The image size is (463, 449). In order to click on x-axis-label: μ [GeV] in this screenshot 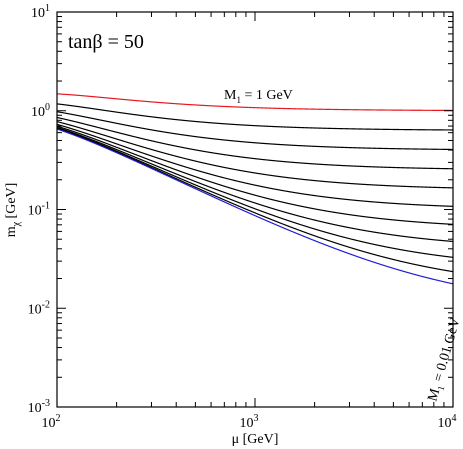, I will do `click(255, 439)`.